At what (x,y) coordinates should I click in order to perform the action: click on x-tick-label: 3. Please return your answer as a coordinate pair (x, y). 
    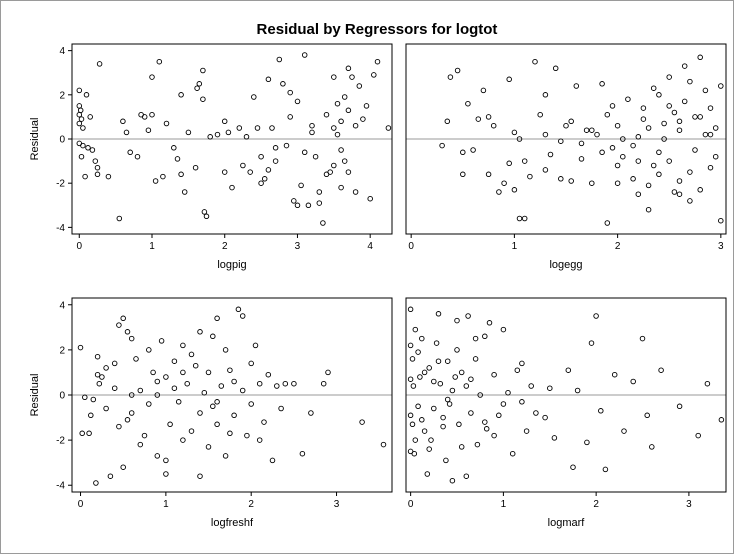
    Looking at the image, I should click on (337, 504).